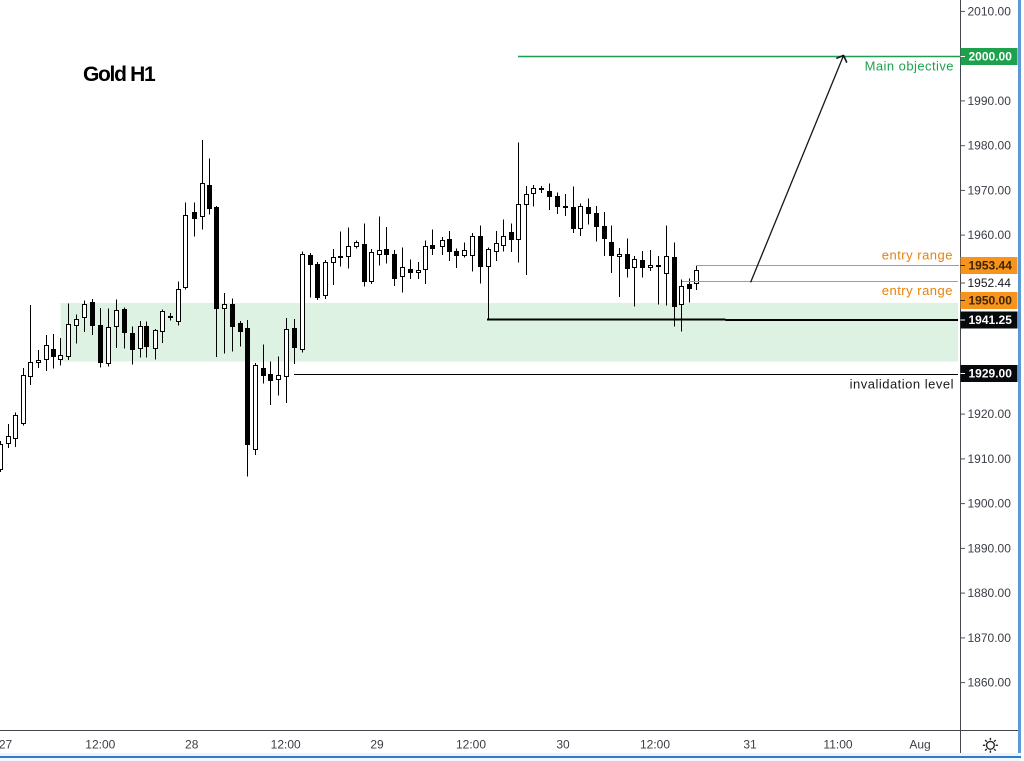  What do you see at coordinates (990, 548) in the screenshot?
I see `svg-text: 1890.00` at bounding box center [990, 548].